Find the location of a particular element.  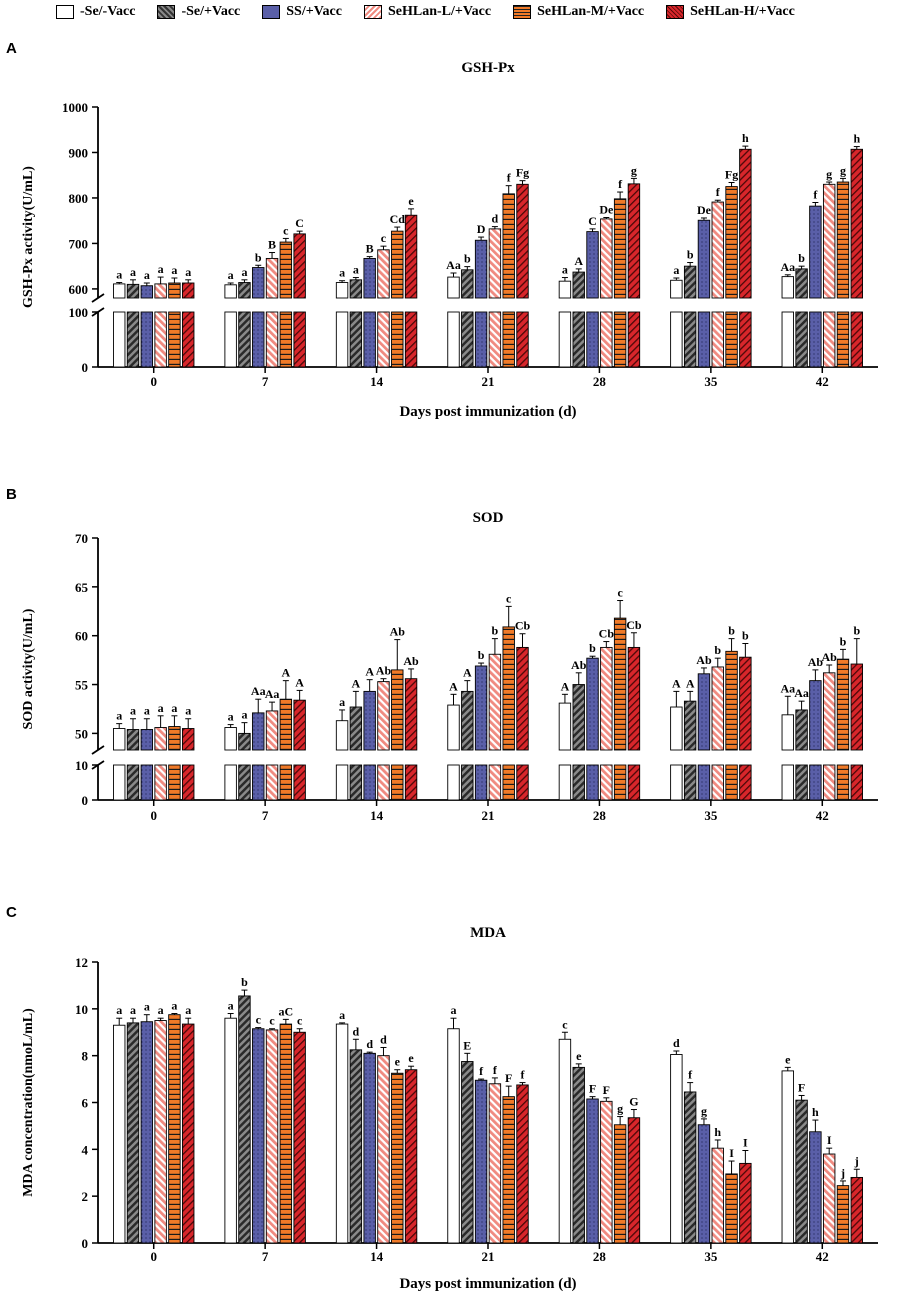

y-tick-label: 12 is located at coordinates (81, 962).